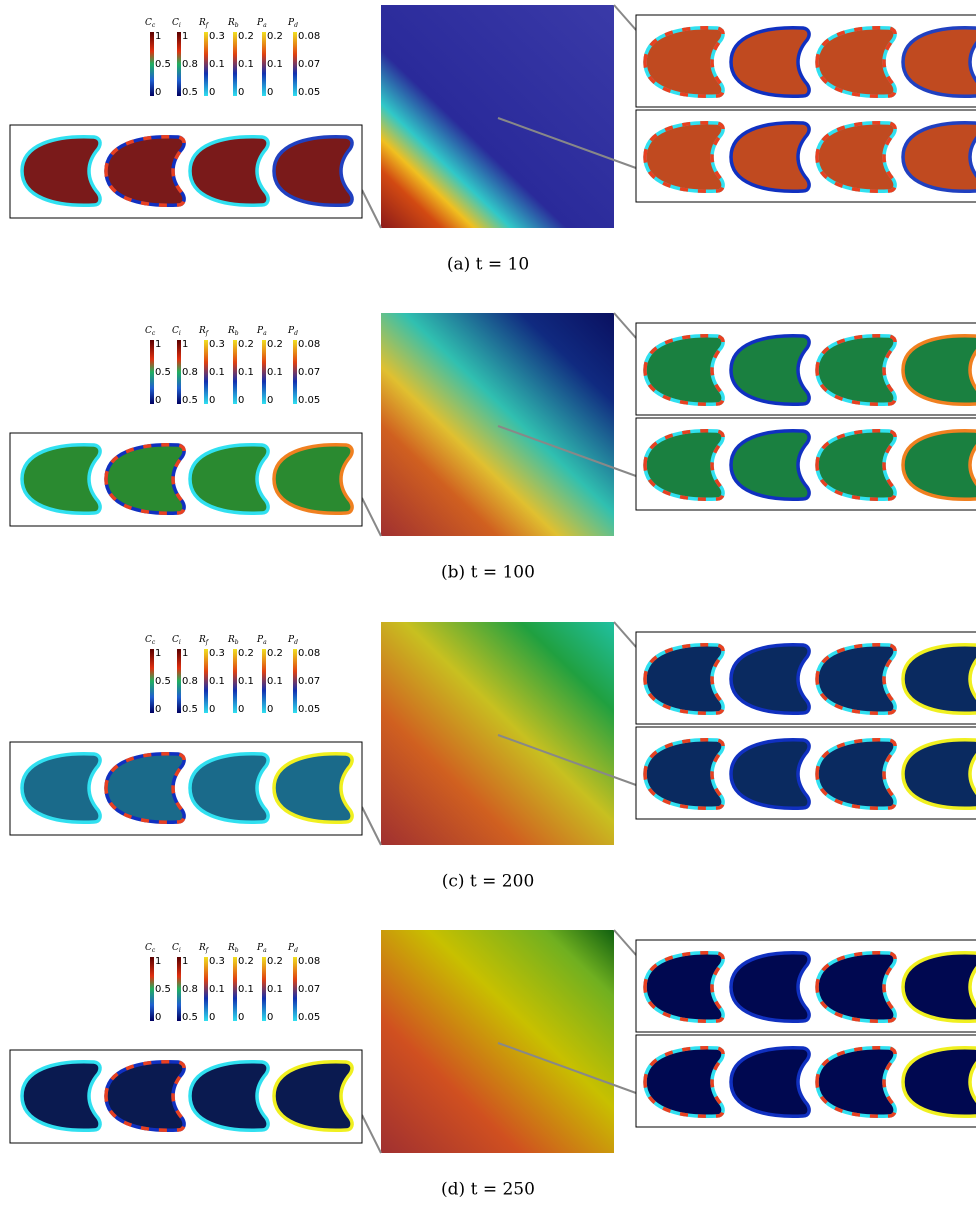  Describe the element at coordinates (233, 331) in the screenshot. I see `colorbar-label: Rb` at that location.